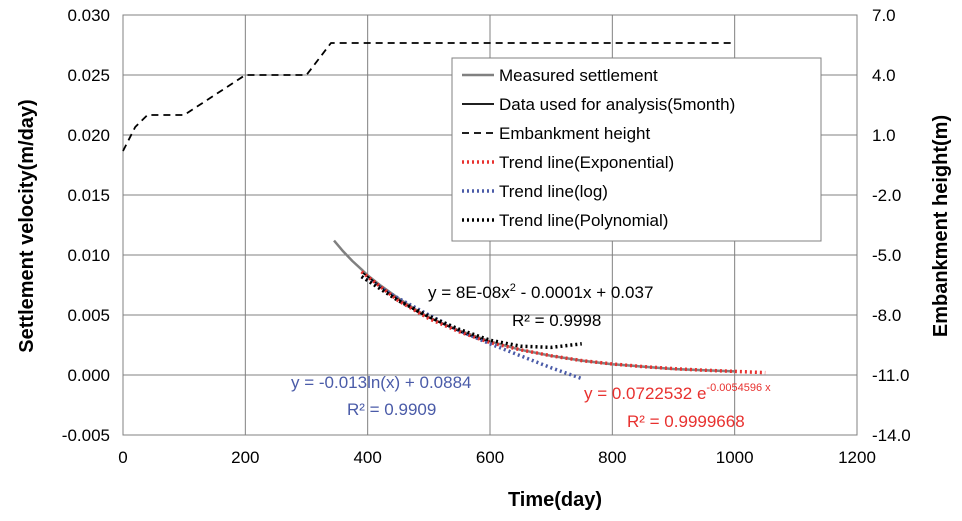 Image resolution: width=962 pixels, height=521 pixels. What do you see at coordinates (583, 220) in the screenshot?
I see `legend-label-trend-line-polynomial: Trend line(Polynomial)` at bounding box center [583, 220].